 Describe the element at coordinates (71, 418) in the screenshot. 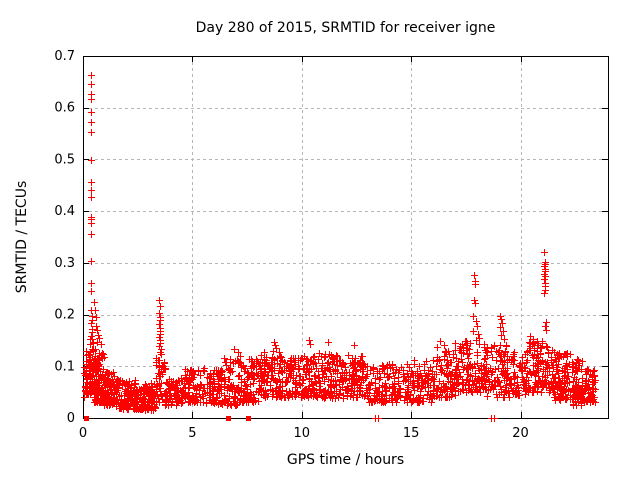

I see `y-tick-label: 0` at that location.